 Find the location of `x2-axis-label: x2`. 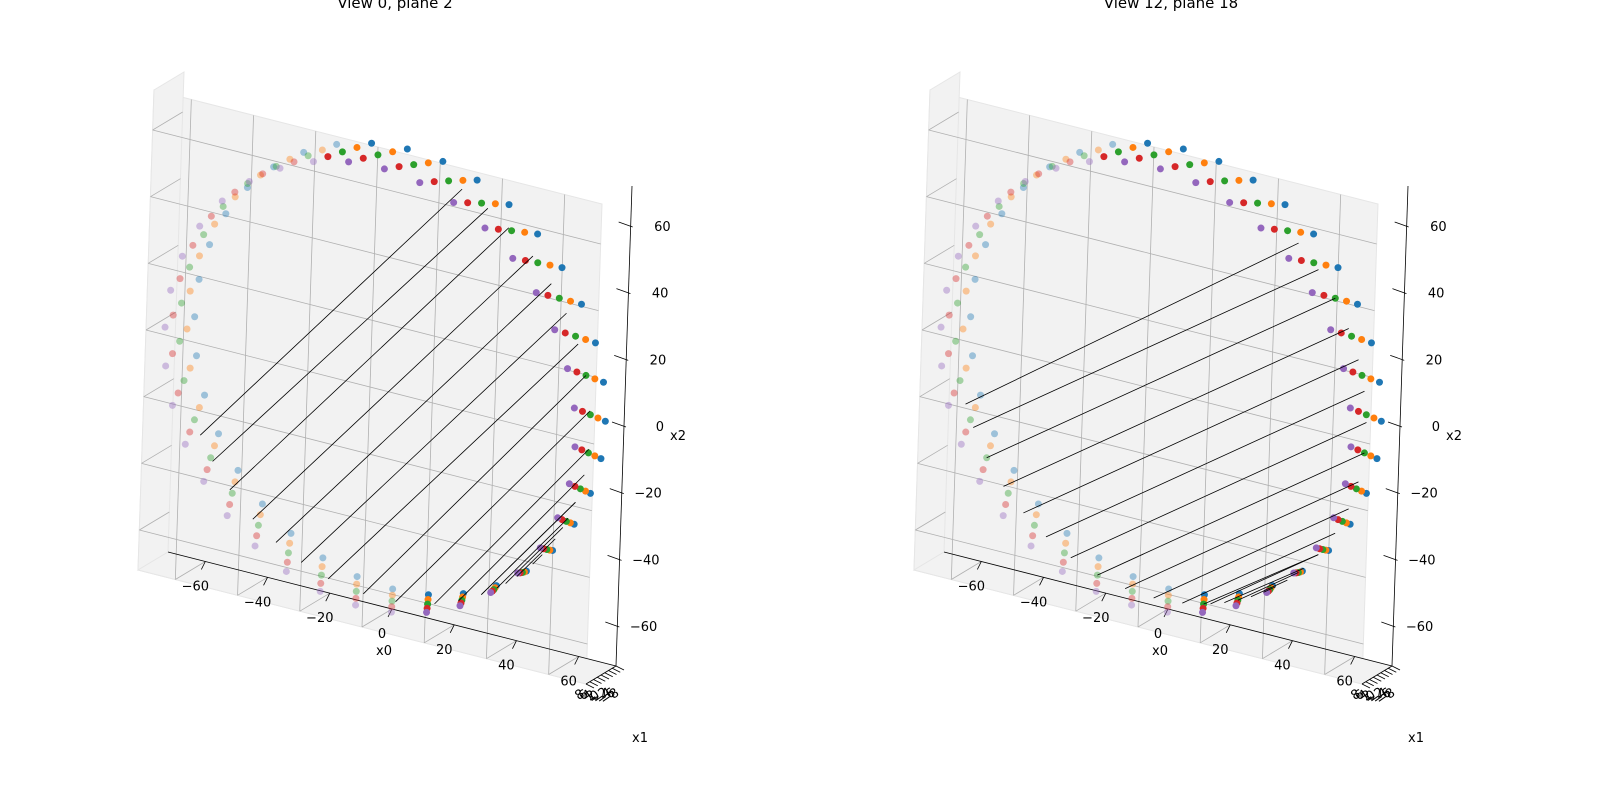

x2-axis-label: x2 is located at coordinates (1454, 436).